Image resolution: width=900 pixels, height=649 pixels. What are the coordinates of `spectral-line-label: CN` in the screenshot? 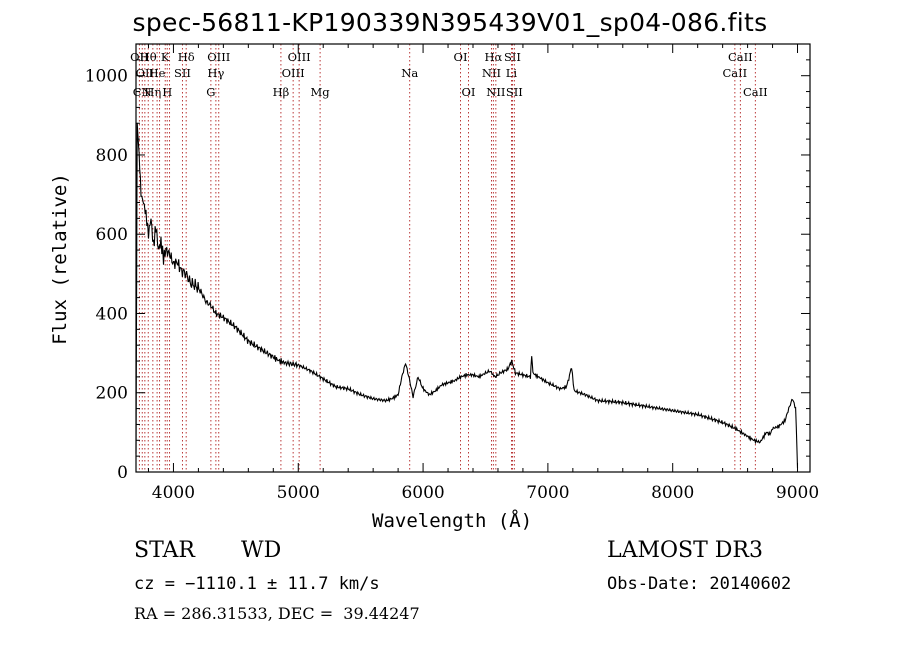 It's located at (142, 92).